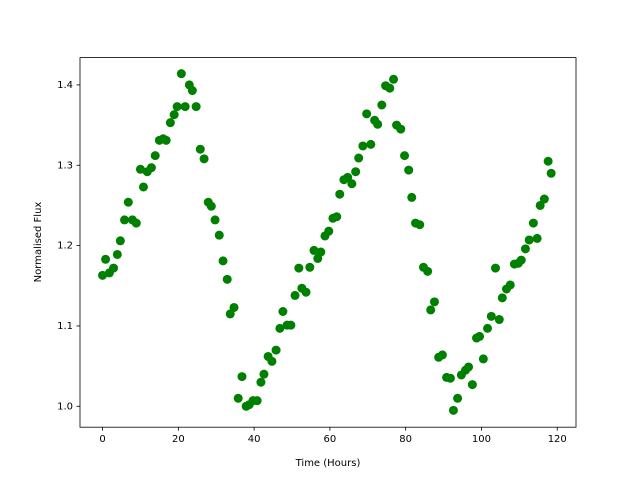  I want to click on y-tick-label: 1.3, so click(65, 165).